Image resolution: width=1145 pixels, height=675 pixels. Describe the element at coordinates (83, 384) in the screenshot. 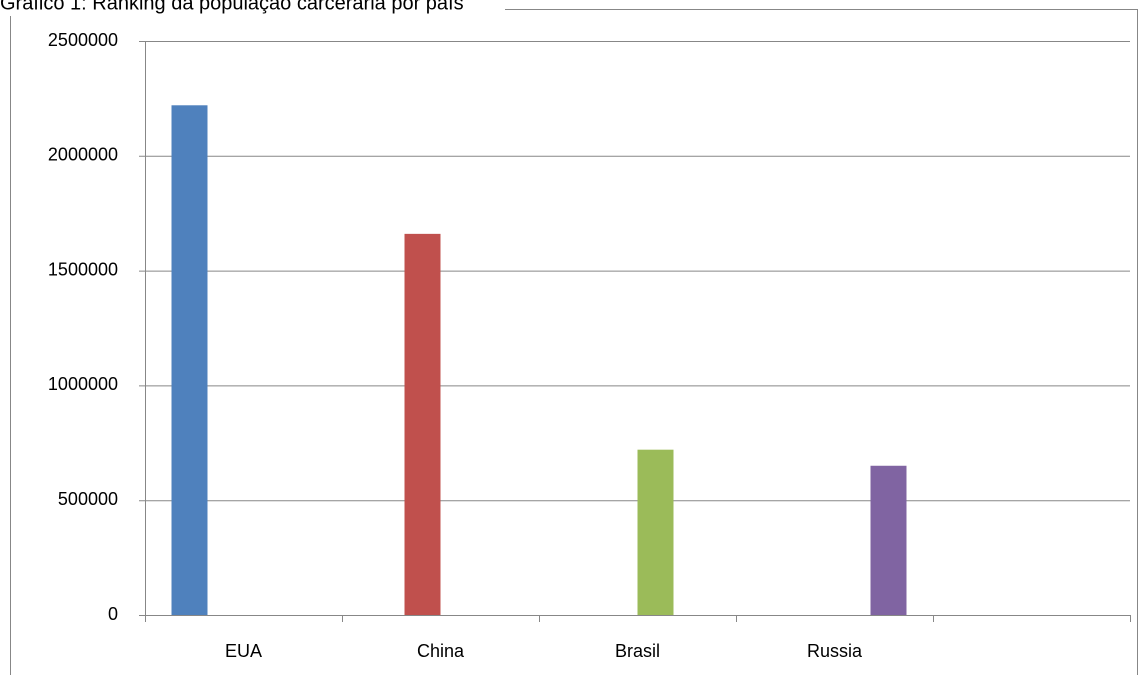

I see `y-tick-label: 1000000` at that location.